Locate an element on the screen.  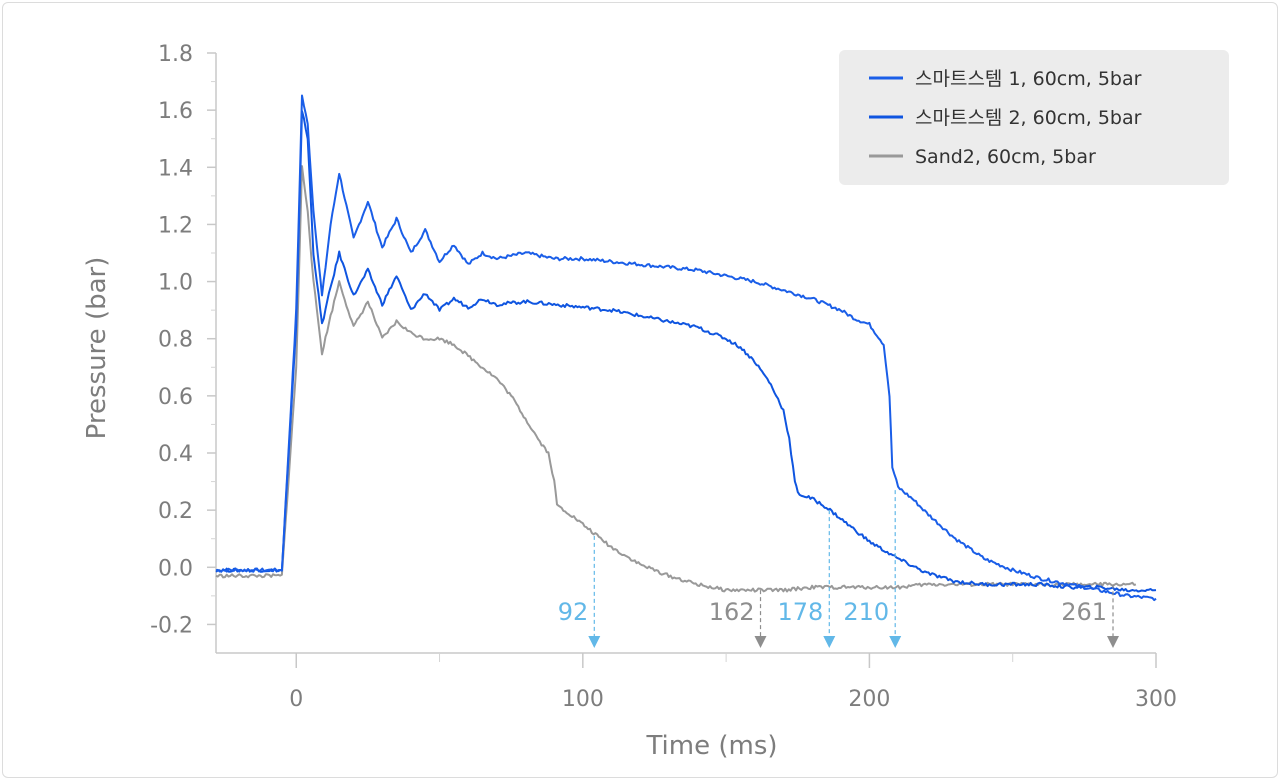
x-tick-label: 200 is located at coordinates (869, 699).